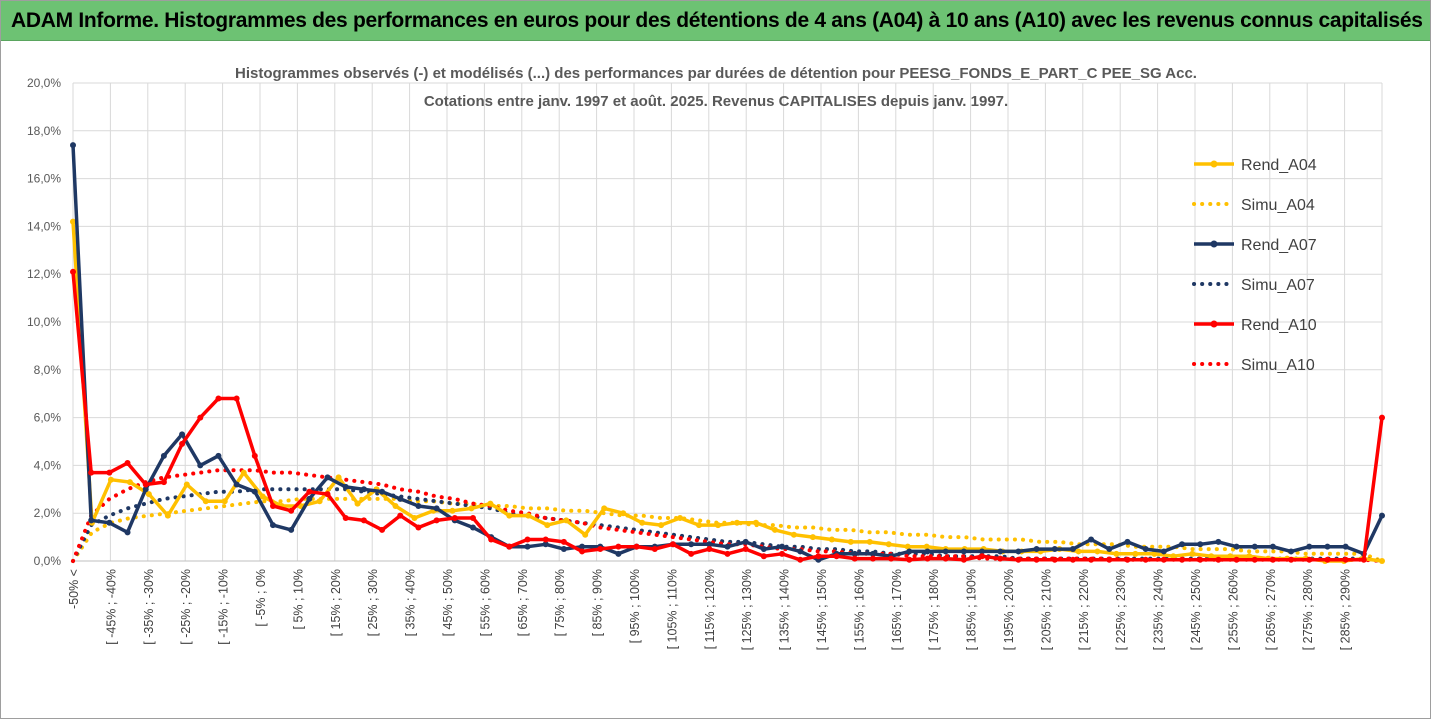 This screenshot has height=719, width=1431. What do you see at coordinates (485, 602) in the screenshot?
I see `x-tick-label: [ 55% ; 60%` at bounding box center [485, 602].